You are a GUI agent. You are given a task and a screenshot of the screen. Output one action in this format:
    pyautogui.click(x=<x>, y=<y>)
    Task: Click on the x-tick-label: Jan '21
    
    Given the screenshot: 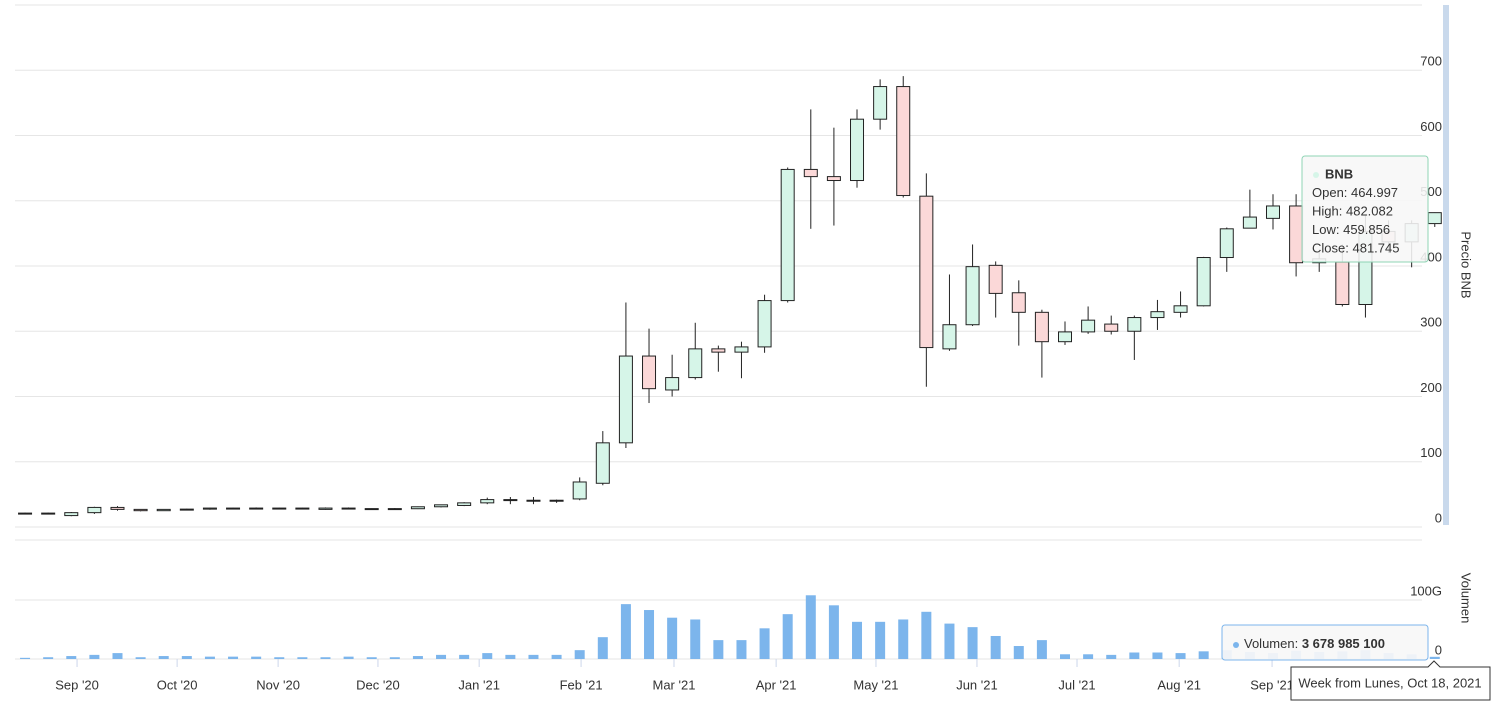 What is the action you would take?
    pyautogui.click(x=479, y=684)
    